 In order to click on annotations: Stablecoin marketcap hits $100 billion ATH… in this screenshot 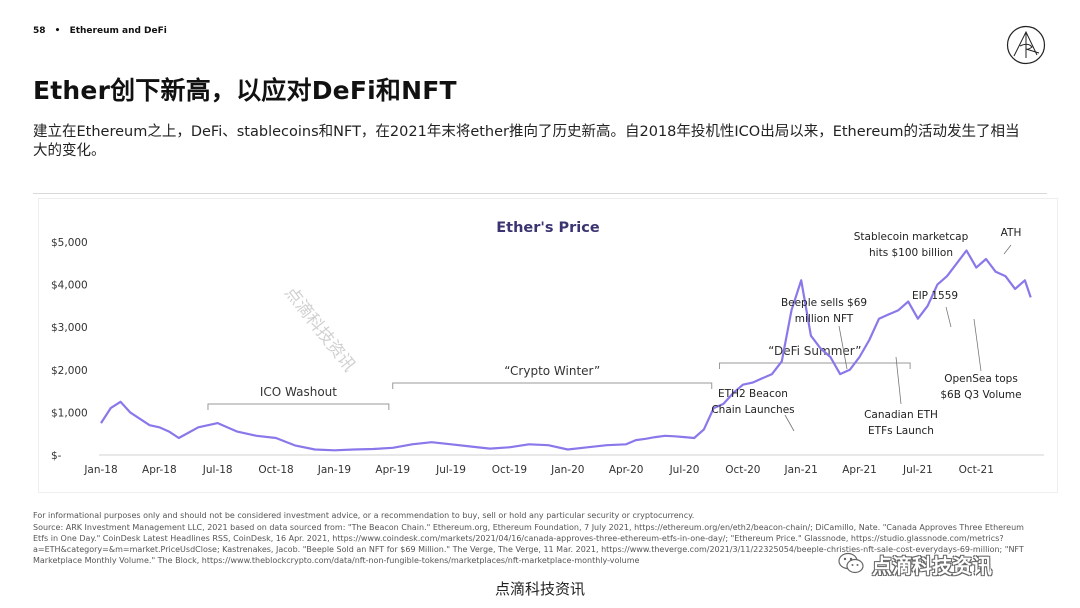, I will do `click(866, 332)`.